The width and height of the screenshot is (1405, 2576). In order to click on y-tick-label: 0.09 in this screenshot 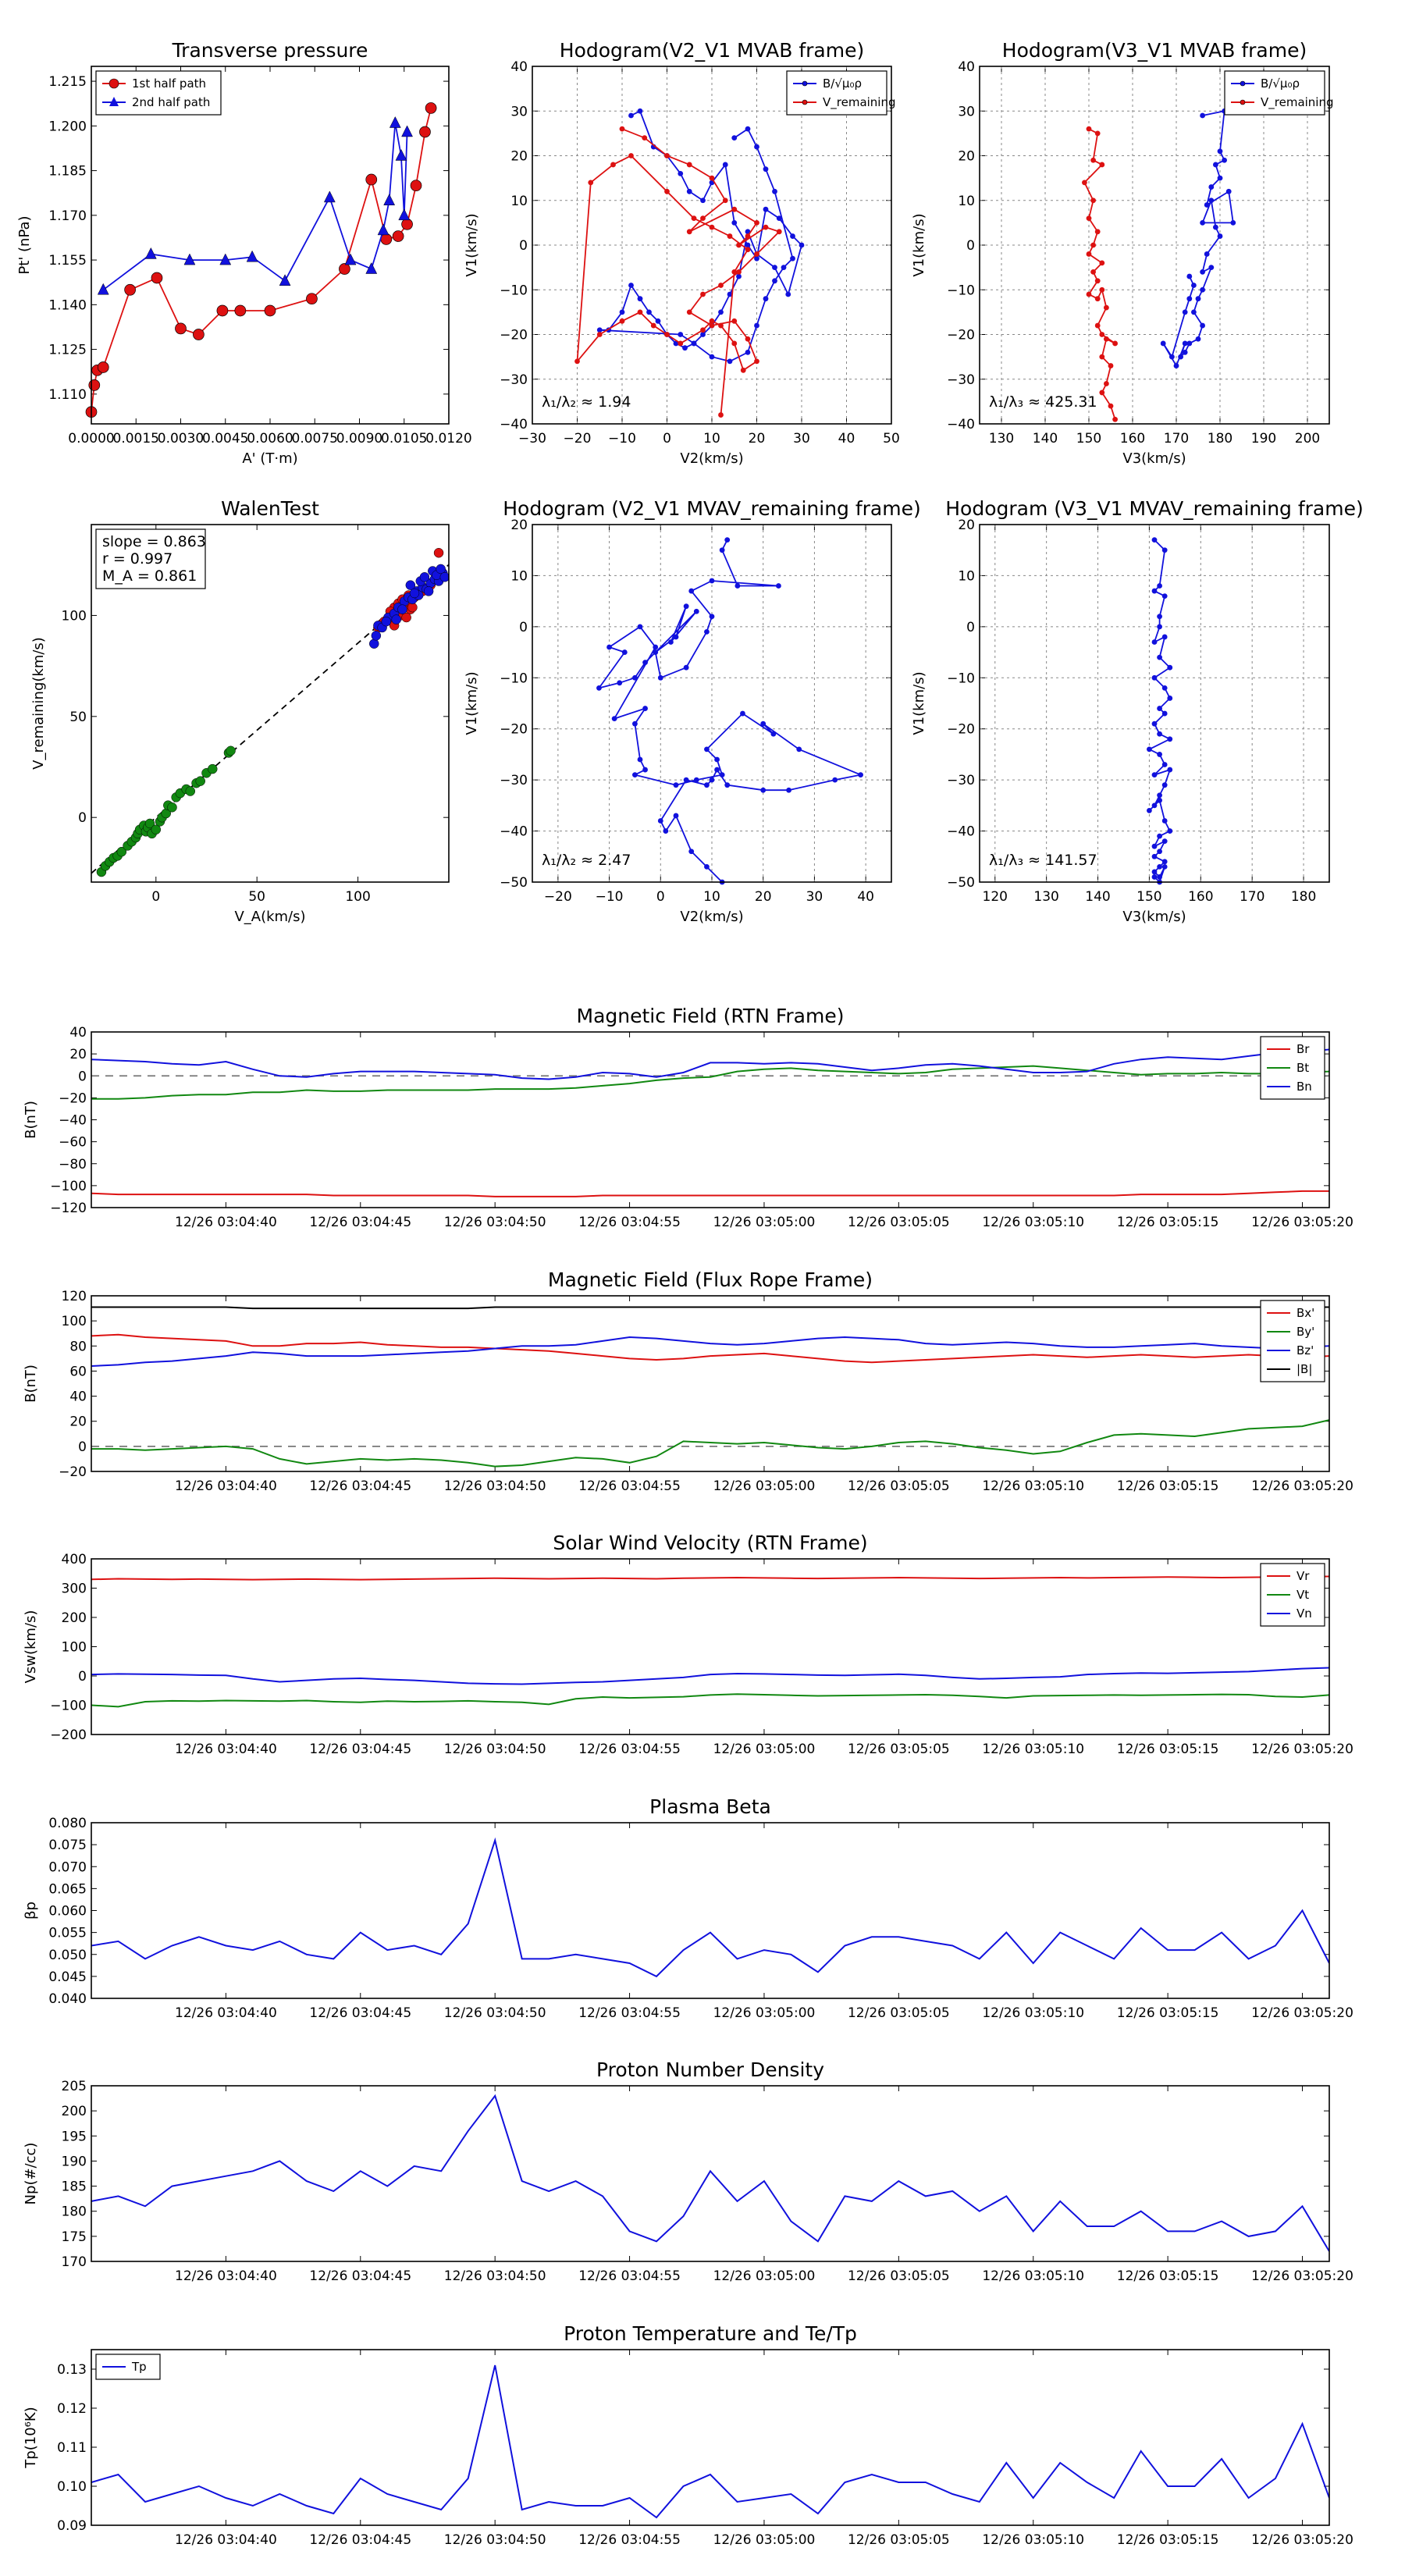, I will do `click(72, 2526)`.